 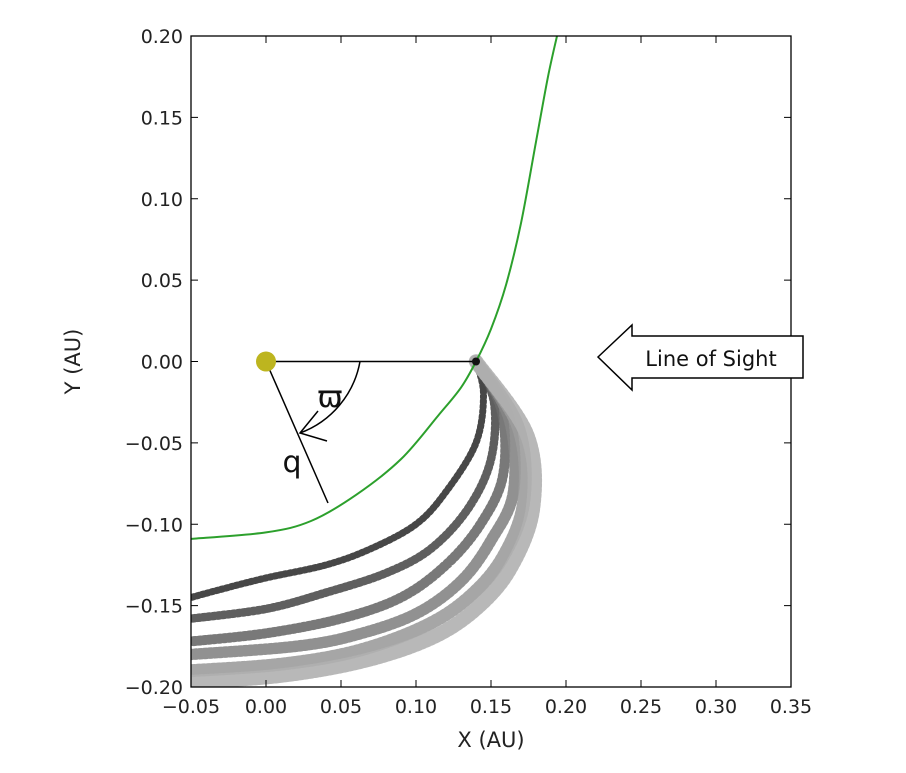 I want to click on geometry-guides, so click(x=370, y=432).